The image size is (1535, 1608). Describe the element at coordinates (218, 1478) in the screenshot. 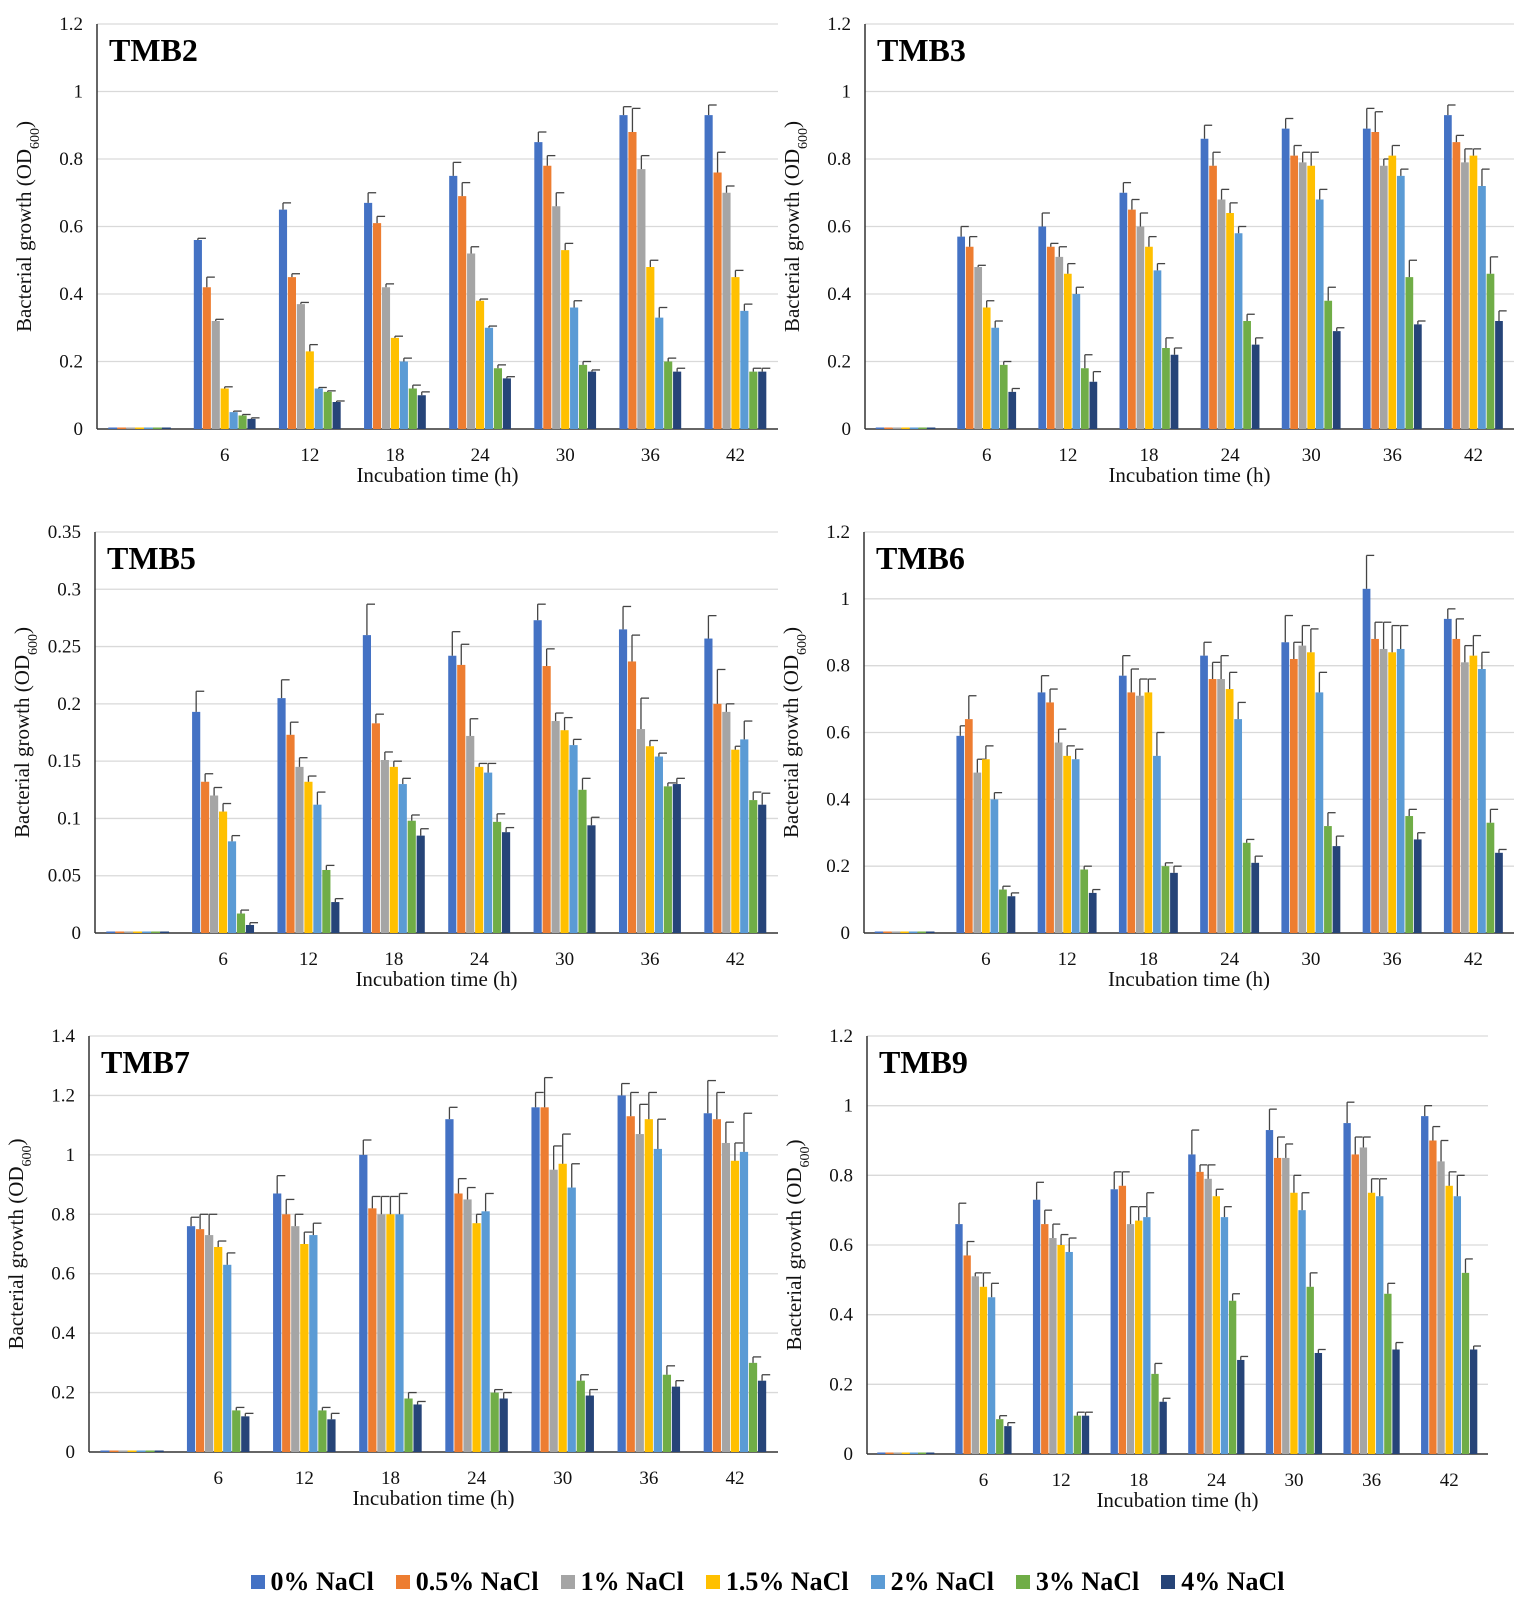

I see `x-tick-label: 6` at that location.